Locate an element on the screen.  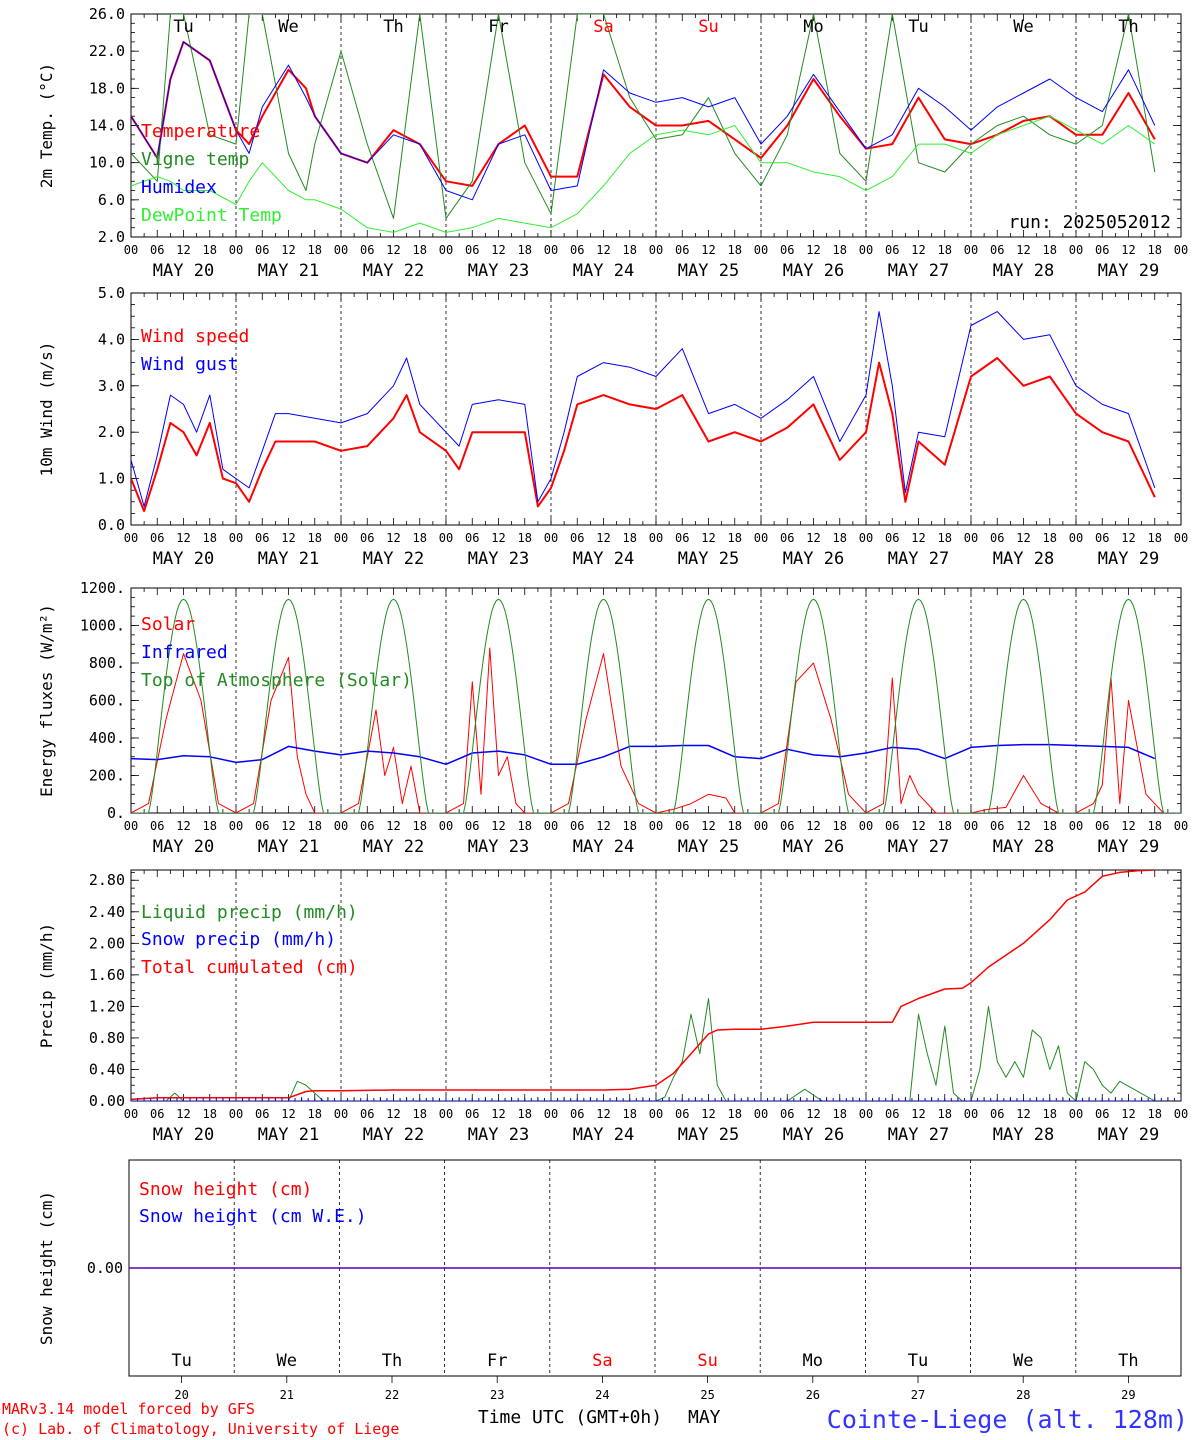
day-number-label: 23 is located at coordinates (497, 1395).